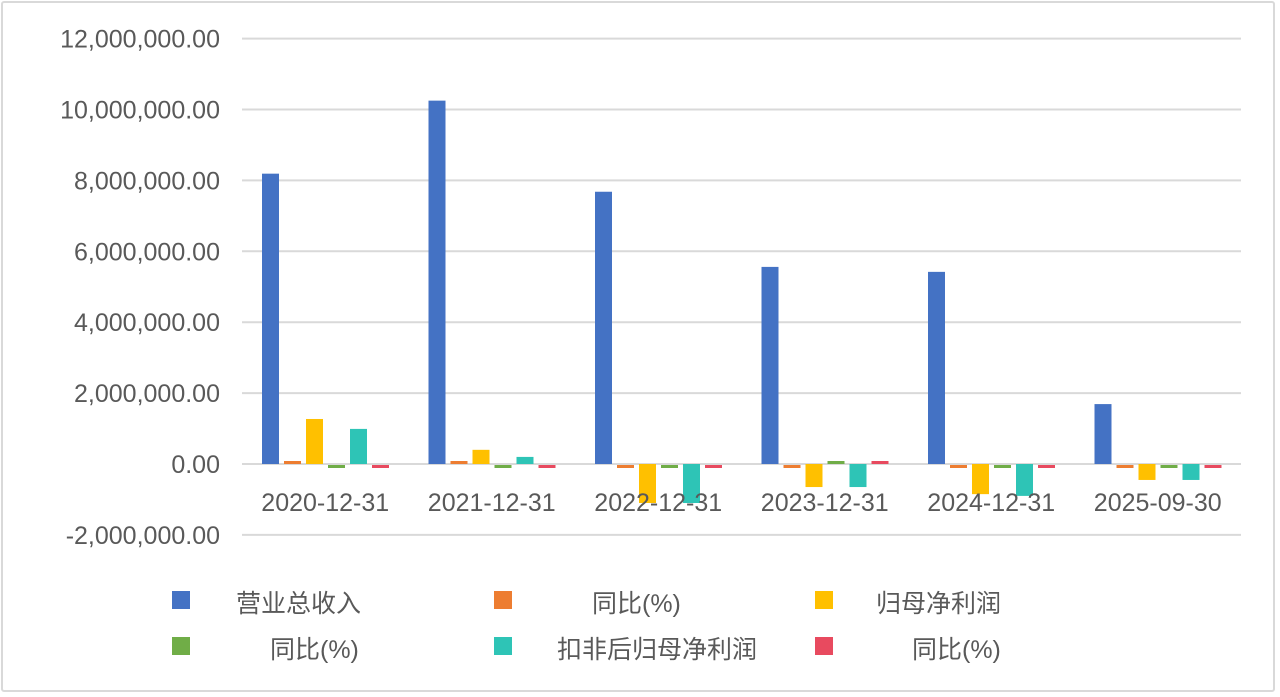  Describe the element at coordinates (147, 394) in the screenshot. I see `y-tick-label: 2,000,000.00` at that location.